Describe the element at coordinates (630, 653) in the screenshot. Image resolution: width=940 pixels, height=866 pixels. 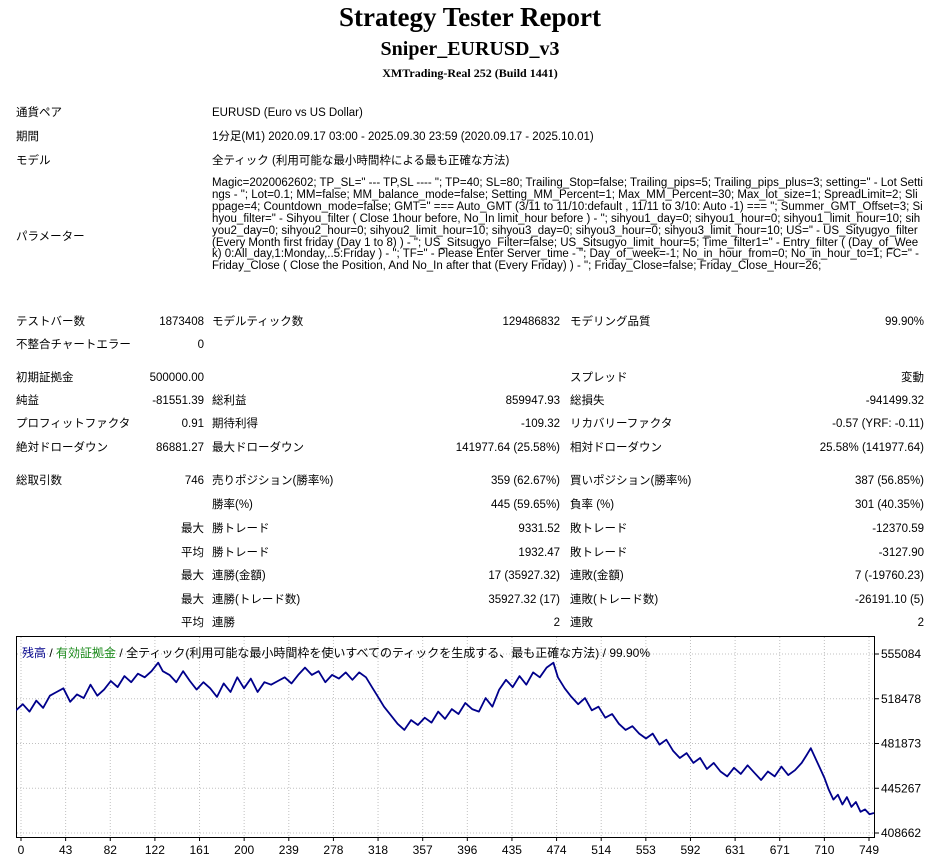
I see `legend-quality: 99.90%` at that location.